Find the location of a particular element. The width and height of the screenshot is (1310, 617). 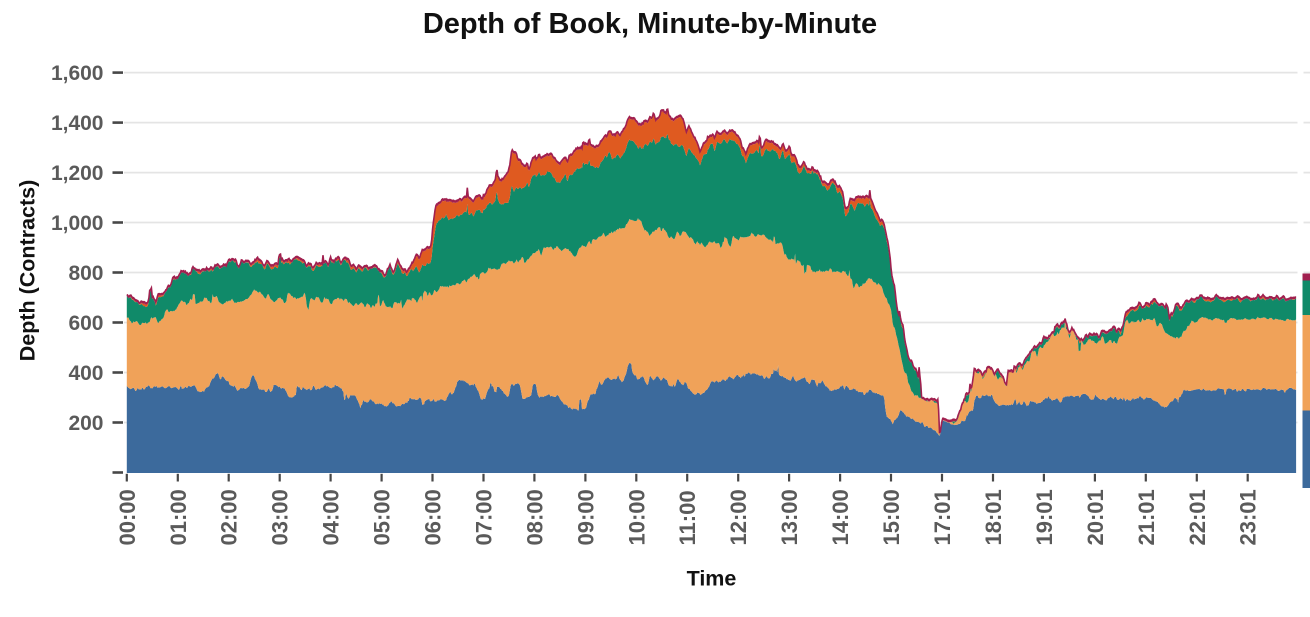

svg-text: 06:00 is located at coordinates (433, 517).